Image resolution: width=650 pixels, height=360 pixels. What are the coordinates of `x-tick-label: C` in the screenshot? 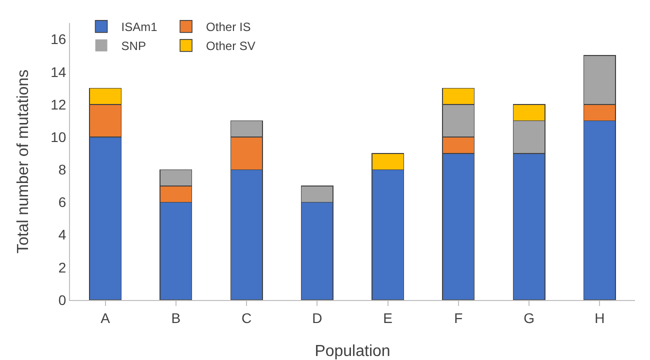 It's located at (246, 318).